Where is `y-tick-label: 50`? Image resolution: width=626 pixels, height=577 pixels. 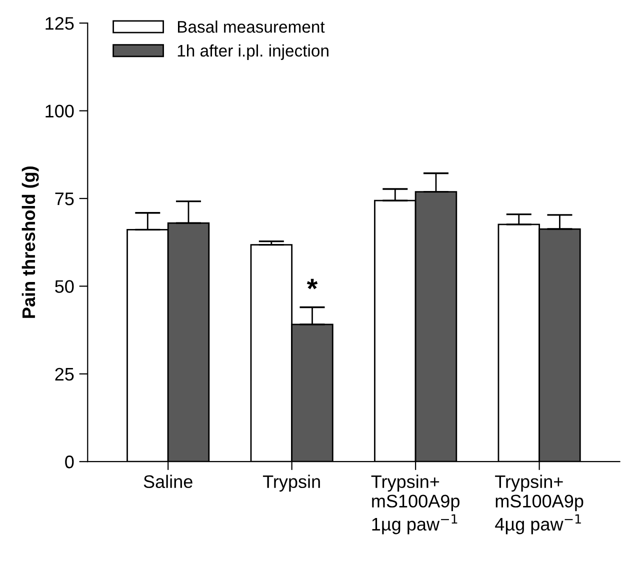 y-tick-label: 50 is located at coordinates (64, 286).